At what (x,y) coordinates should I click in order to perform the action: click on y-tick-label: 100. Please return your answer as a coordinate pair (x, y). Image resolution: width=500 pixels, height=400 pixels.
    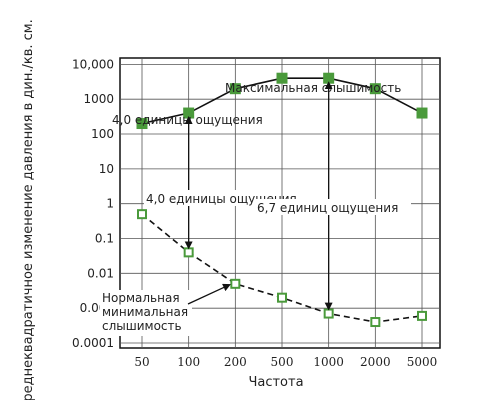
    Looking at the image, I should click on (102, 134).